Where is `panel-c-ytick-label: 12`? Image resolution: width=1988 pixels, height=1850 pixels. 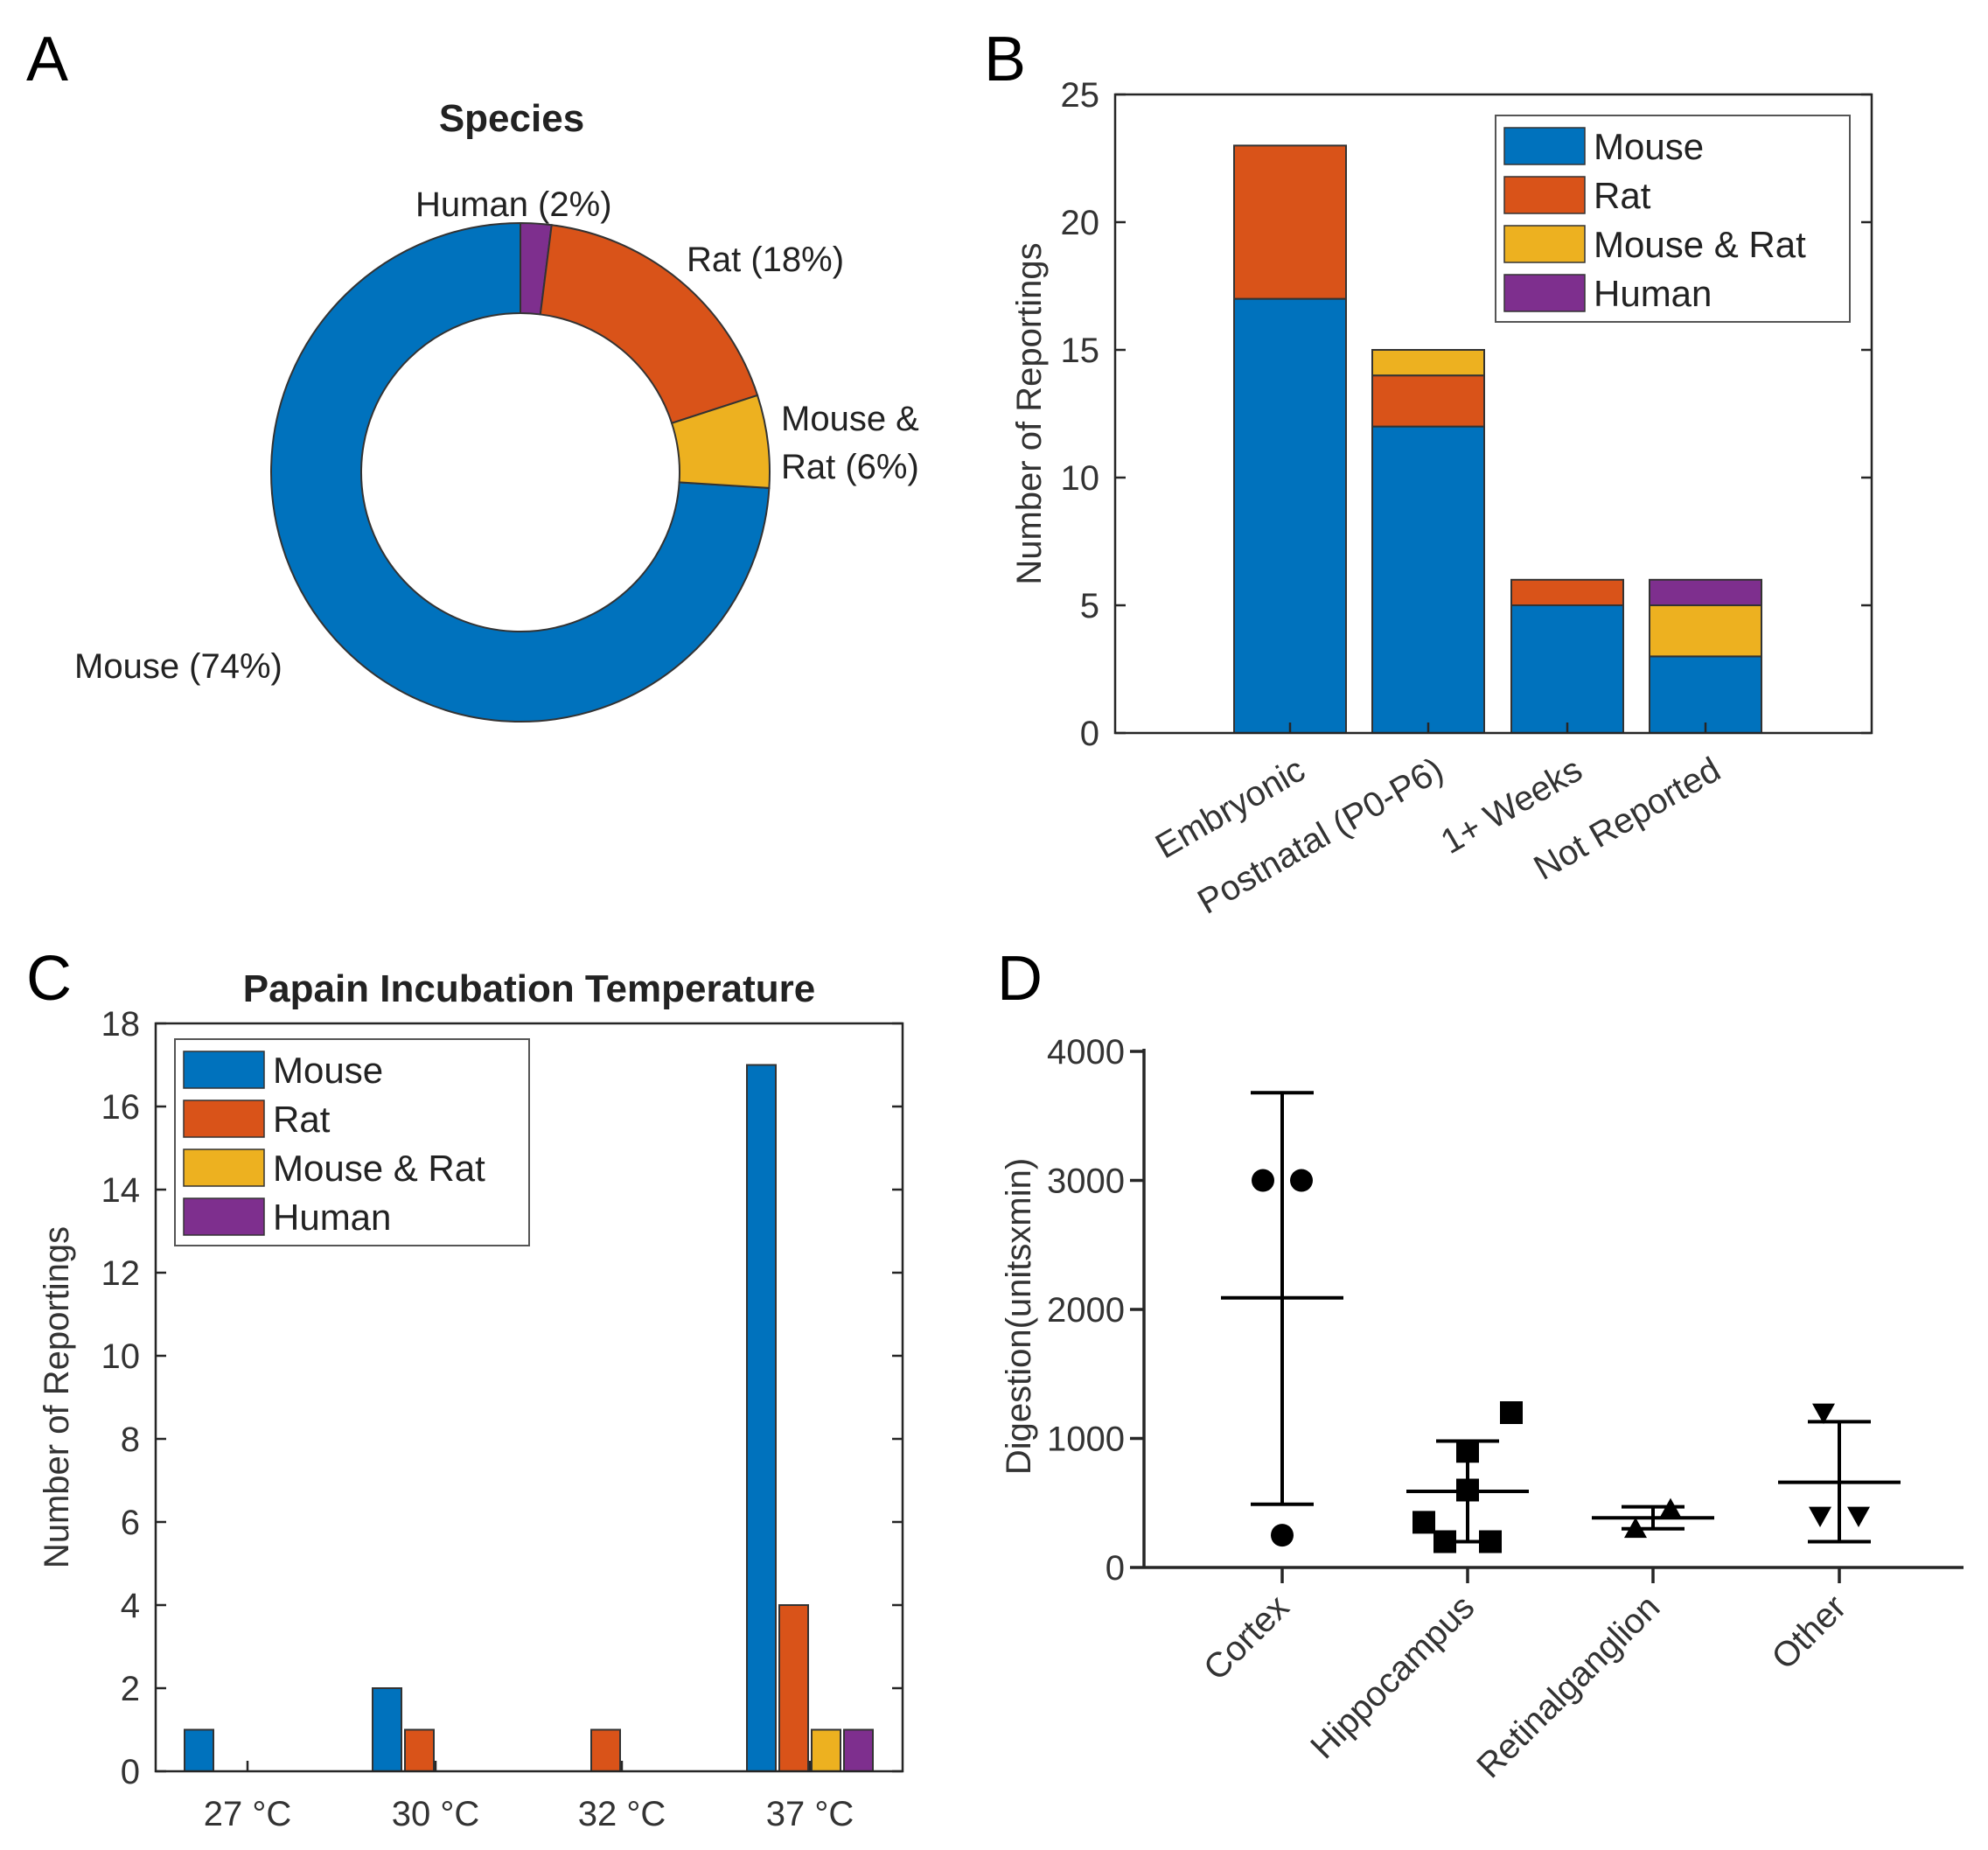
panel-c-ytick-label: 12 is located at coordinates (121, 1273).